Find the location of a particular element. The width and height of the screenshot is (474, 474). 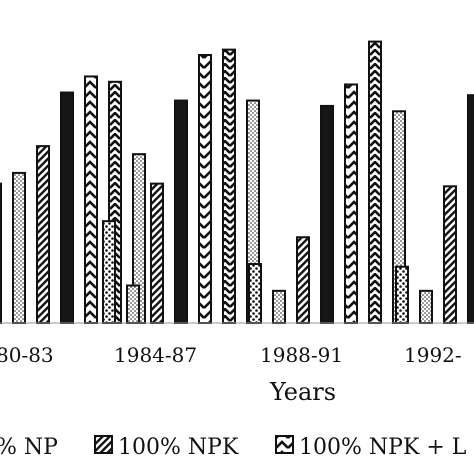

legend-label: % NP is located at coordinates (29, 447).